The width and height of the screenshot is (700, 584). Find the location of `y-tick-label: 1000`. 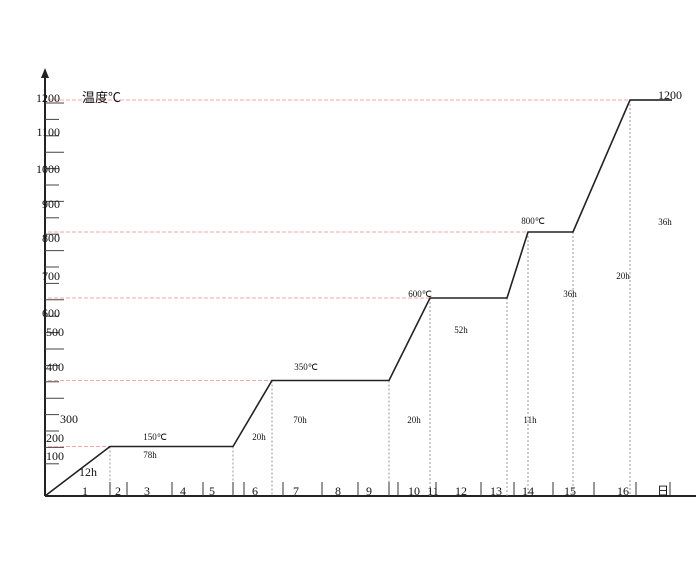

y-tick-label: 1000 is located at coordinates (48, 169).